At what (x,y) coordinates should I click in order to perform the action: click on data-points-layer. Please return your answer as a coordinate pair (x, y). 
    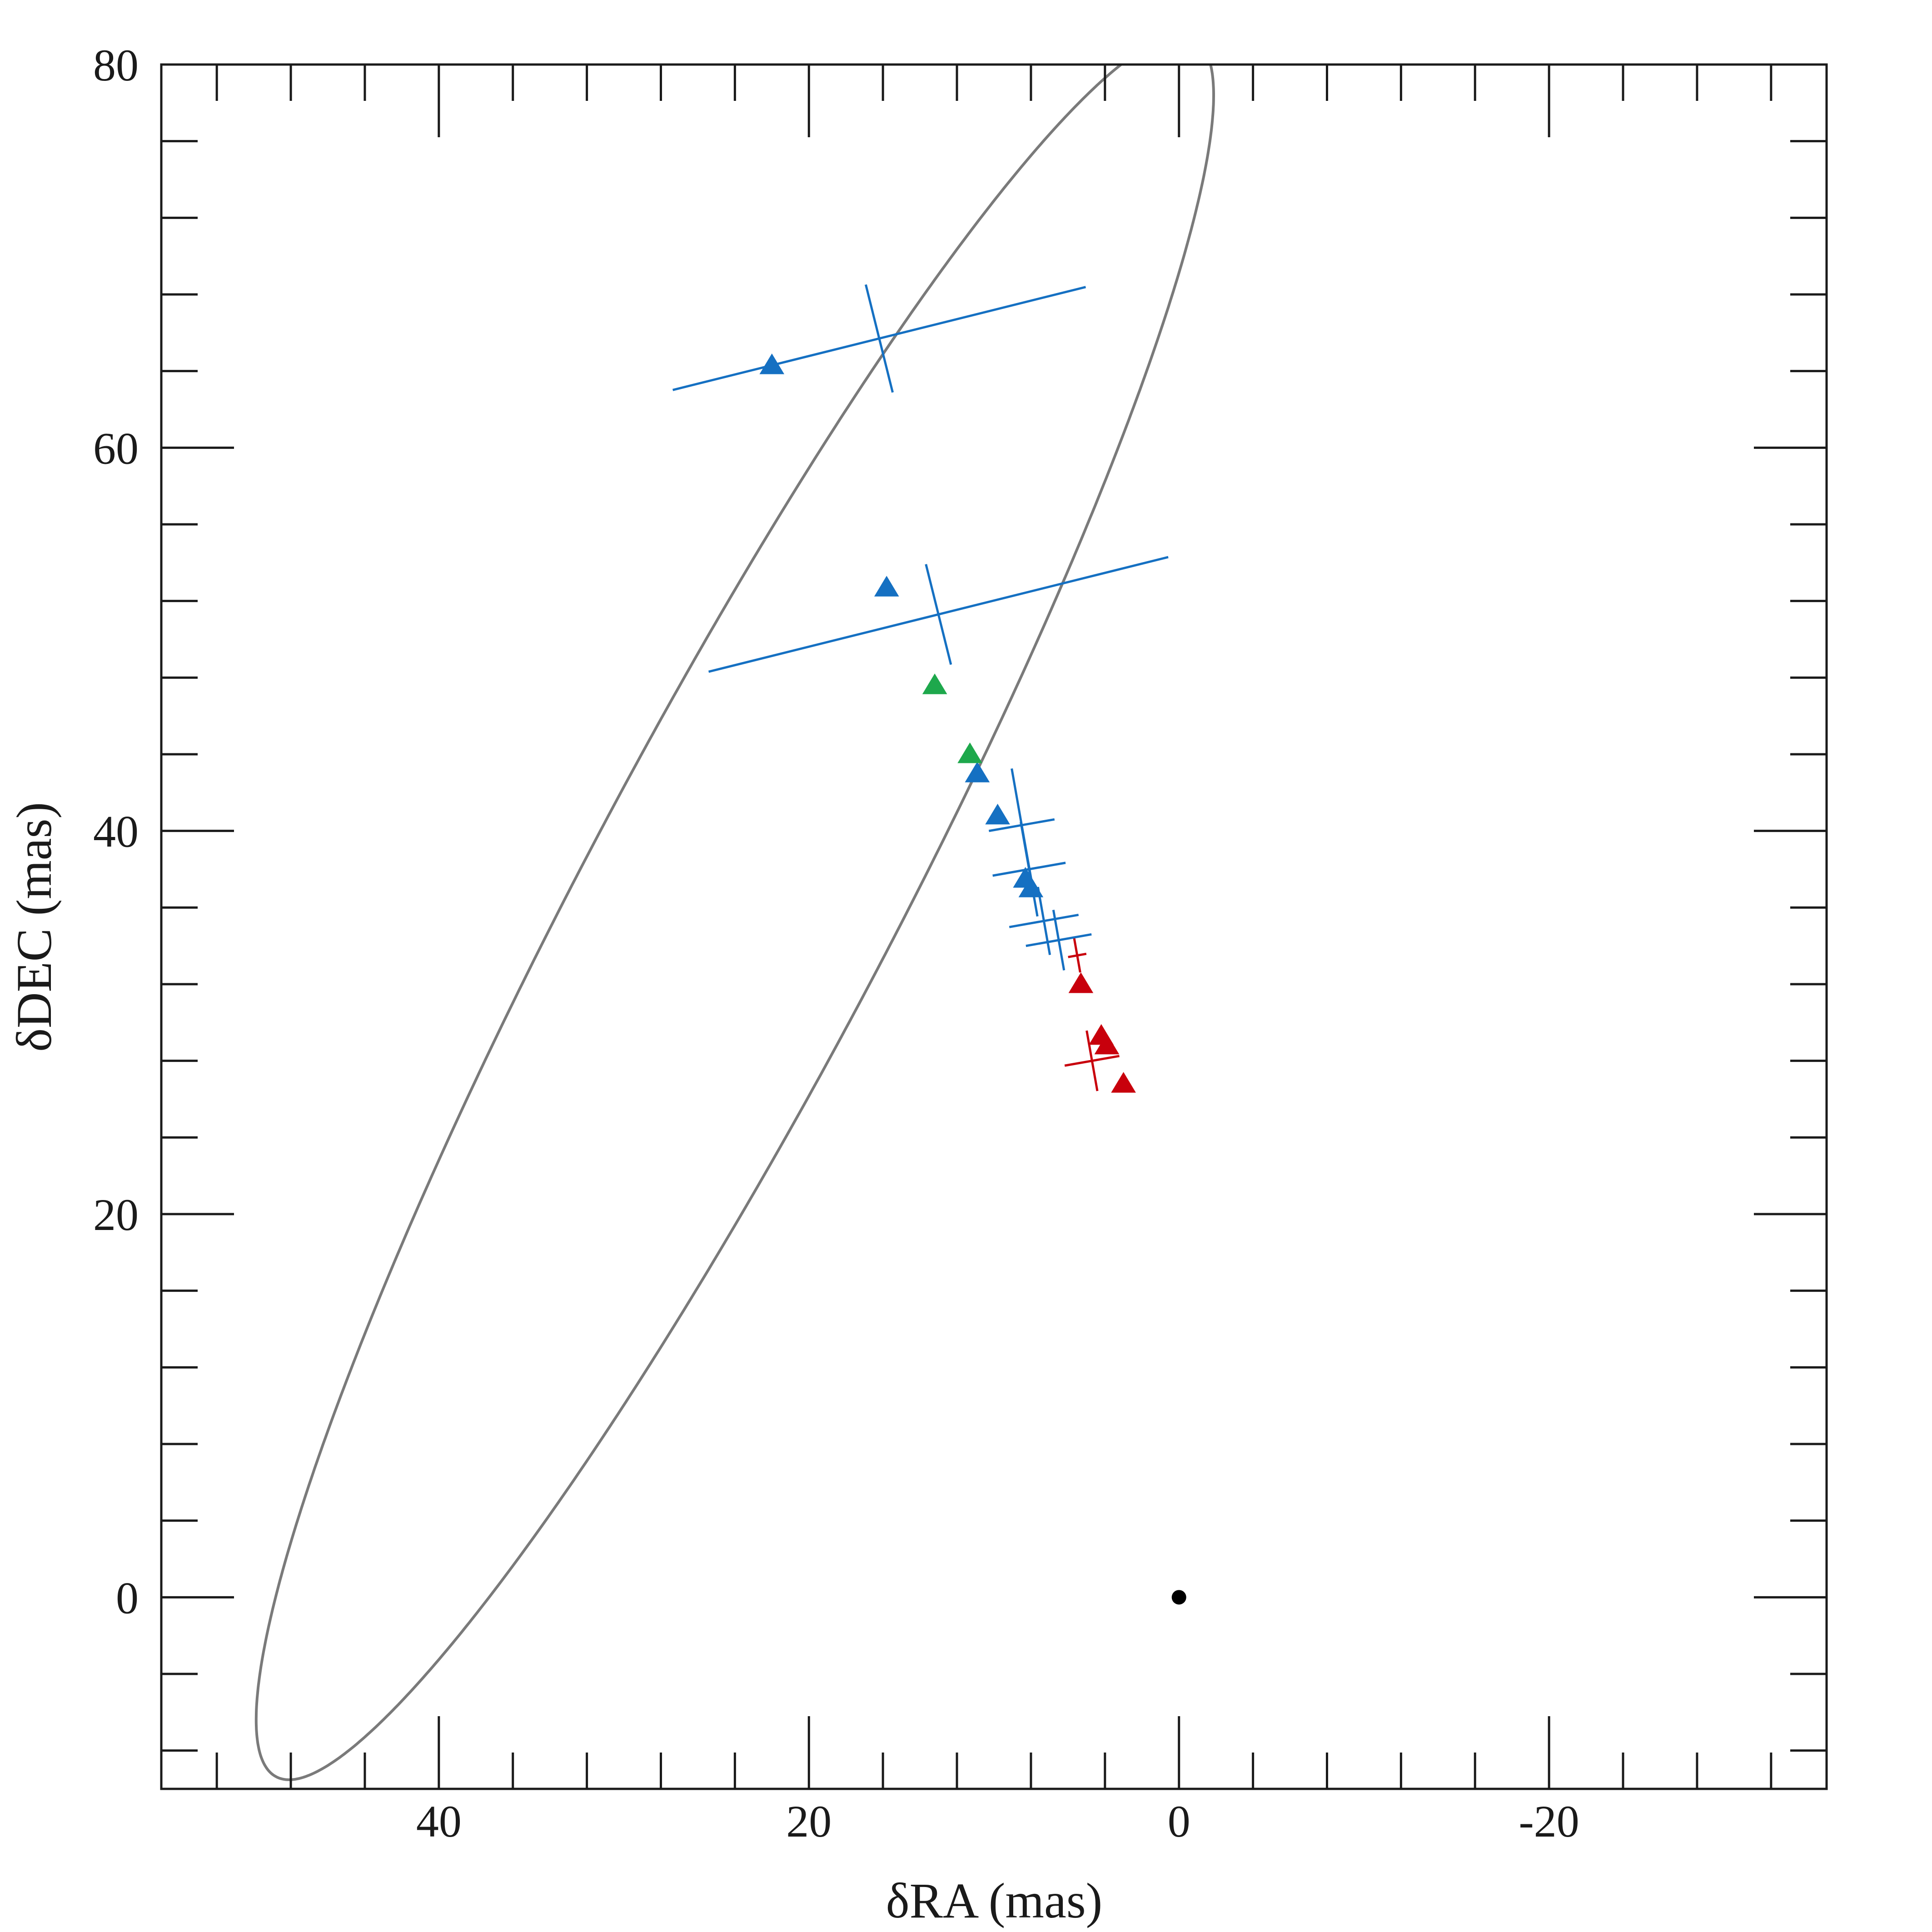
    Looking at the image, I should click on (973, 979).